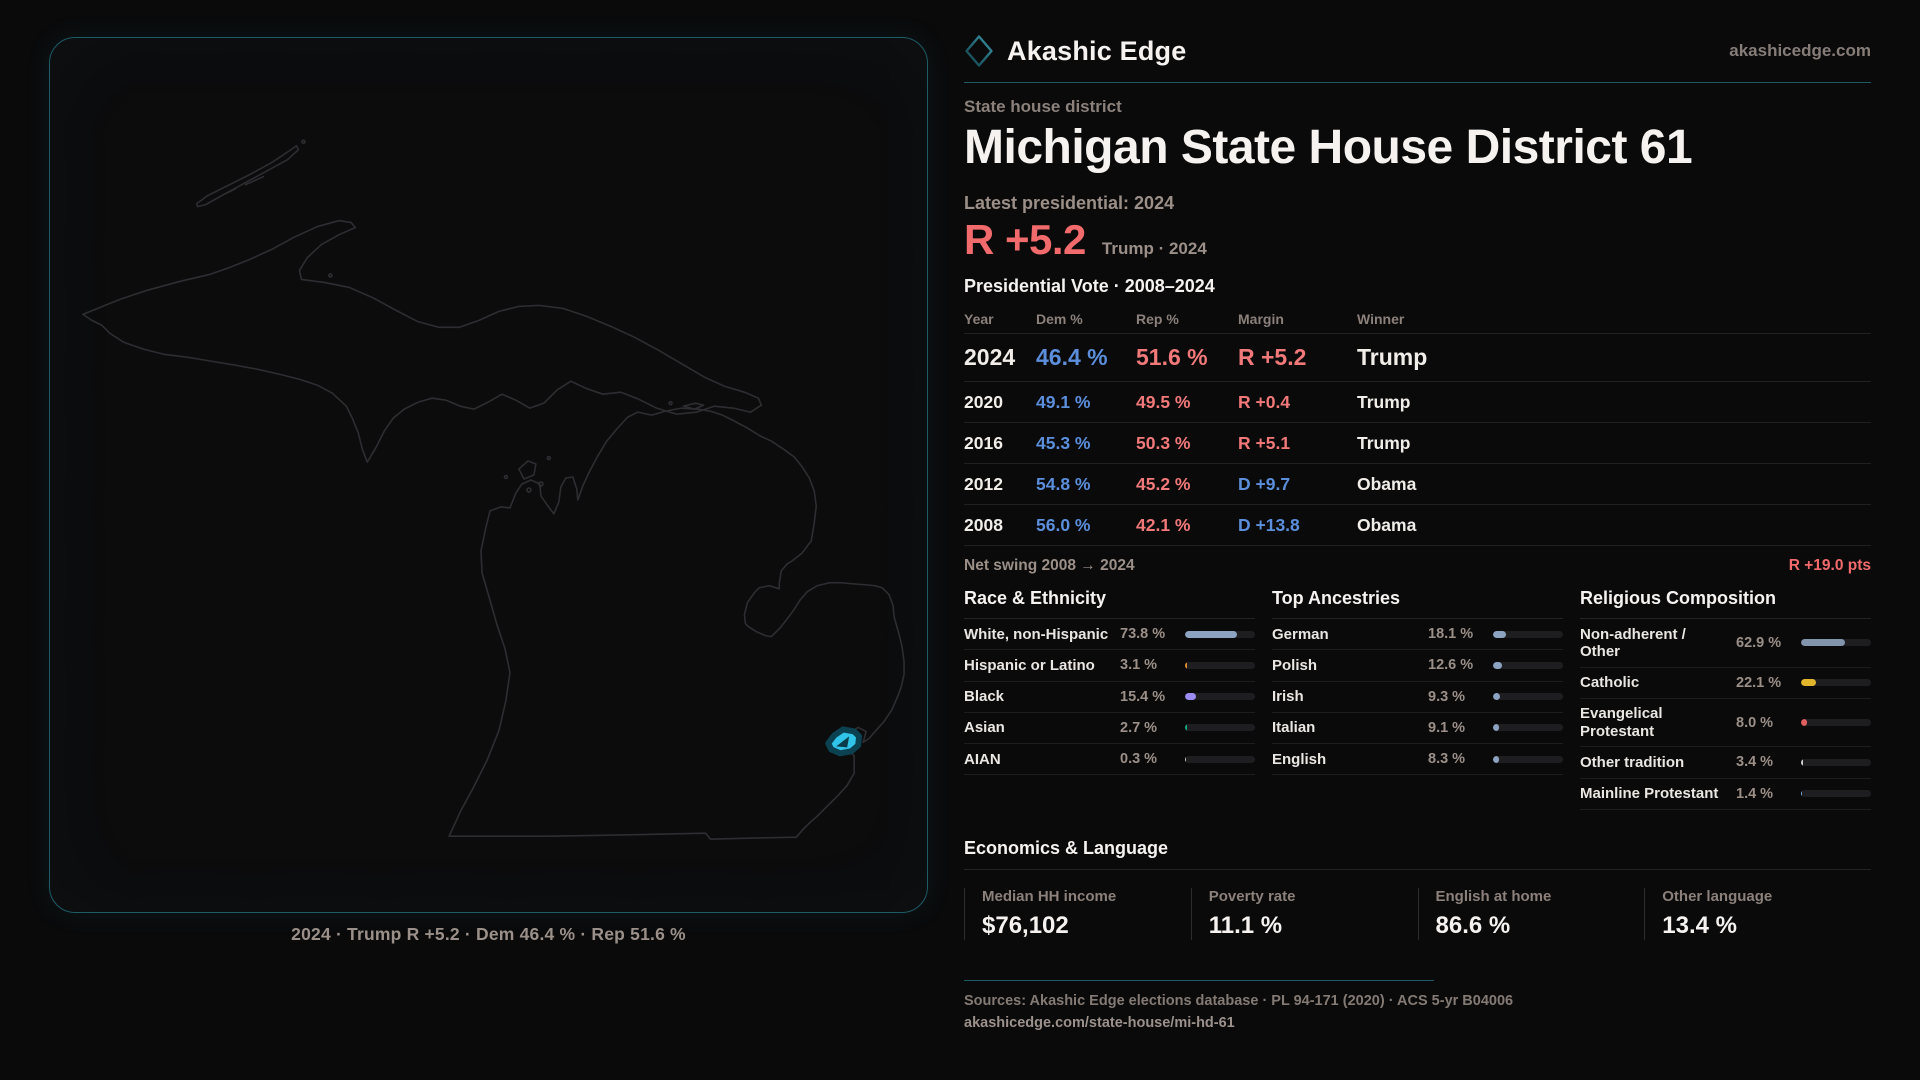 The width and height of the screenshot is (1920, 1080). I want to click on net-swing-value: R +19.0 pts, so click(1829, 565).